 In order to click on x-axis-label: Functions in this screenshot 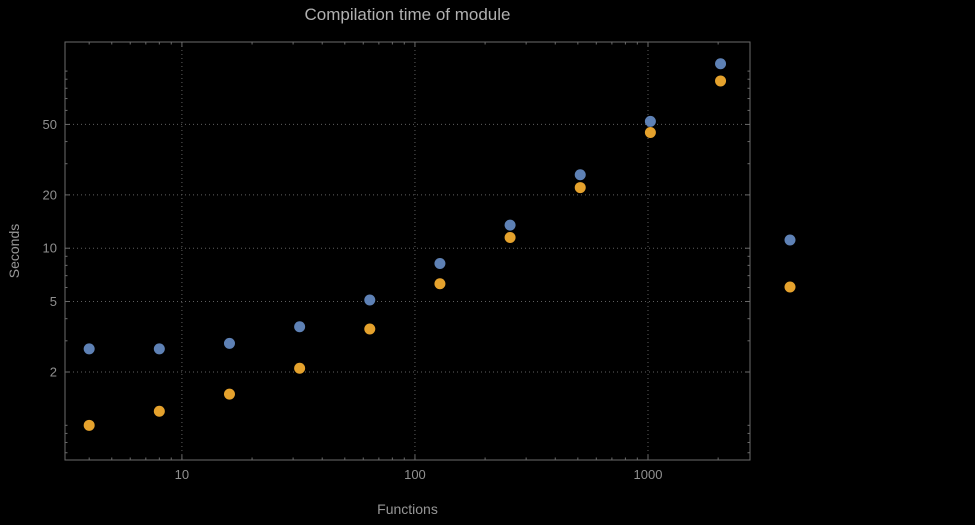, I will do `click(407, 509)`.